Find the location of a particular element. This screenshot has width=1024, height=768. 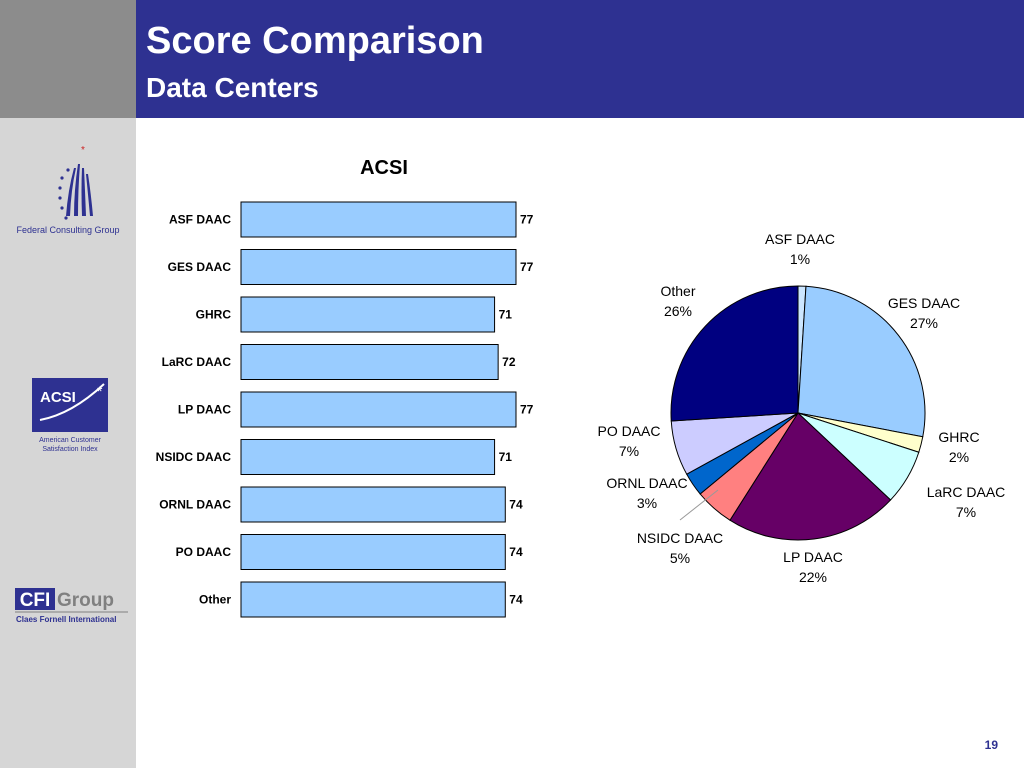

fcg-star-icon: * is located at coordinates (83, 150).